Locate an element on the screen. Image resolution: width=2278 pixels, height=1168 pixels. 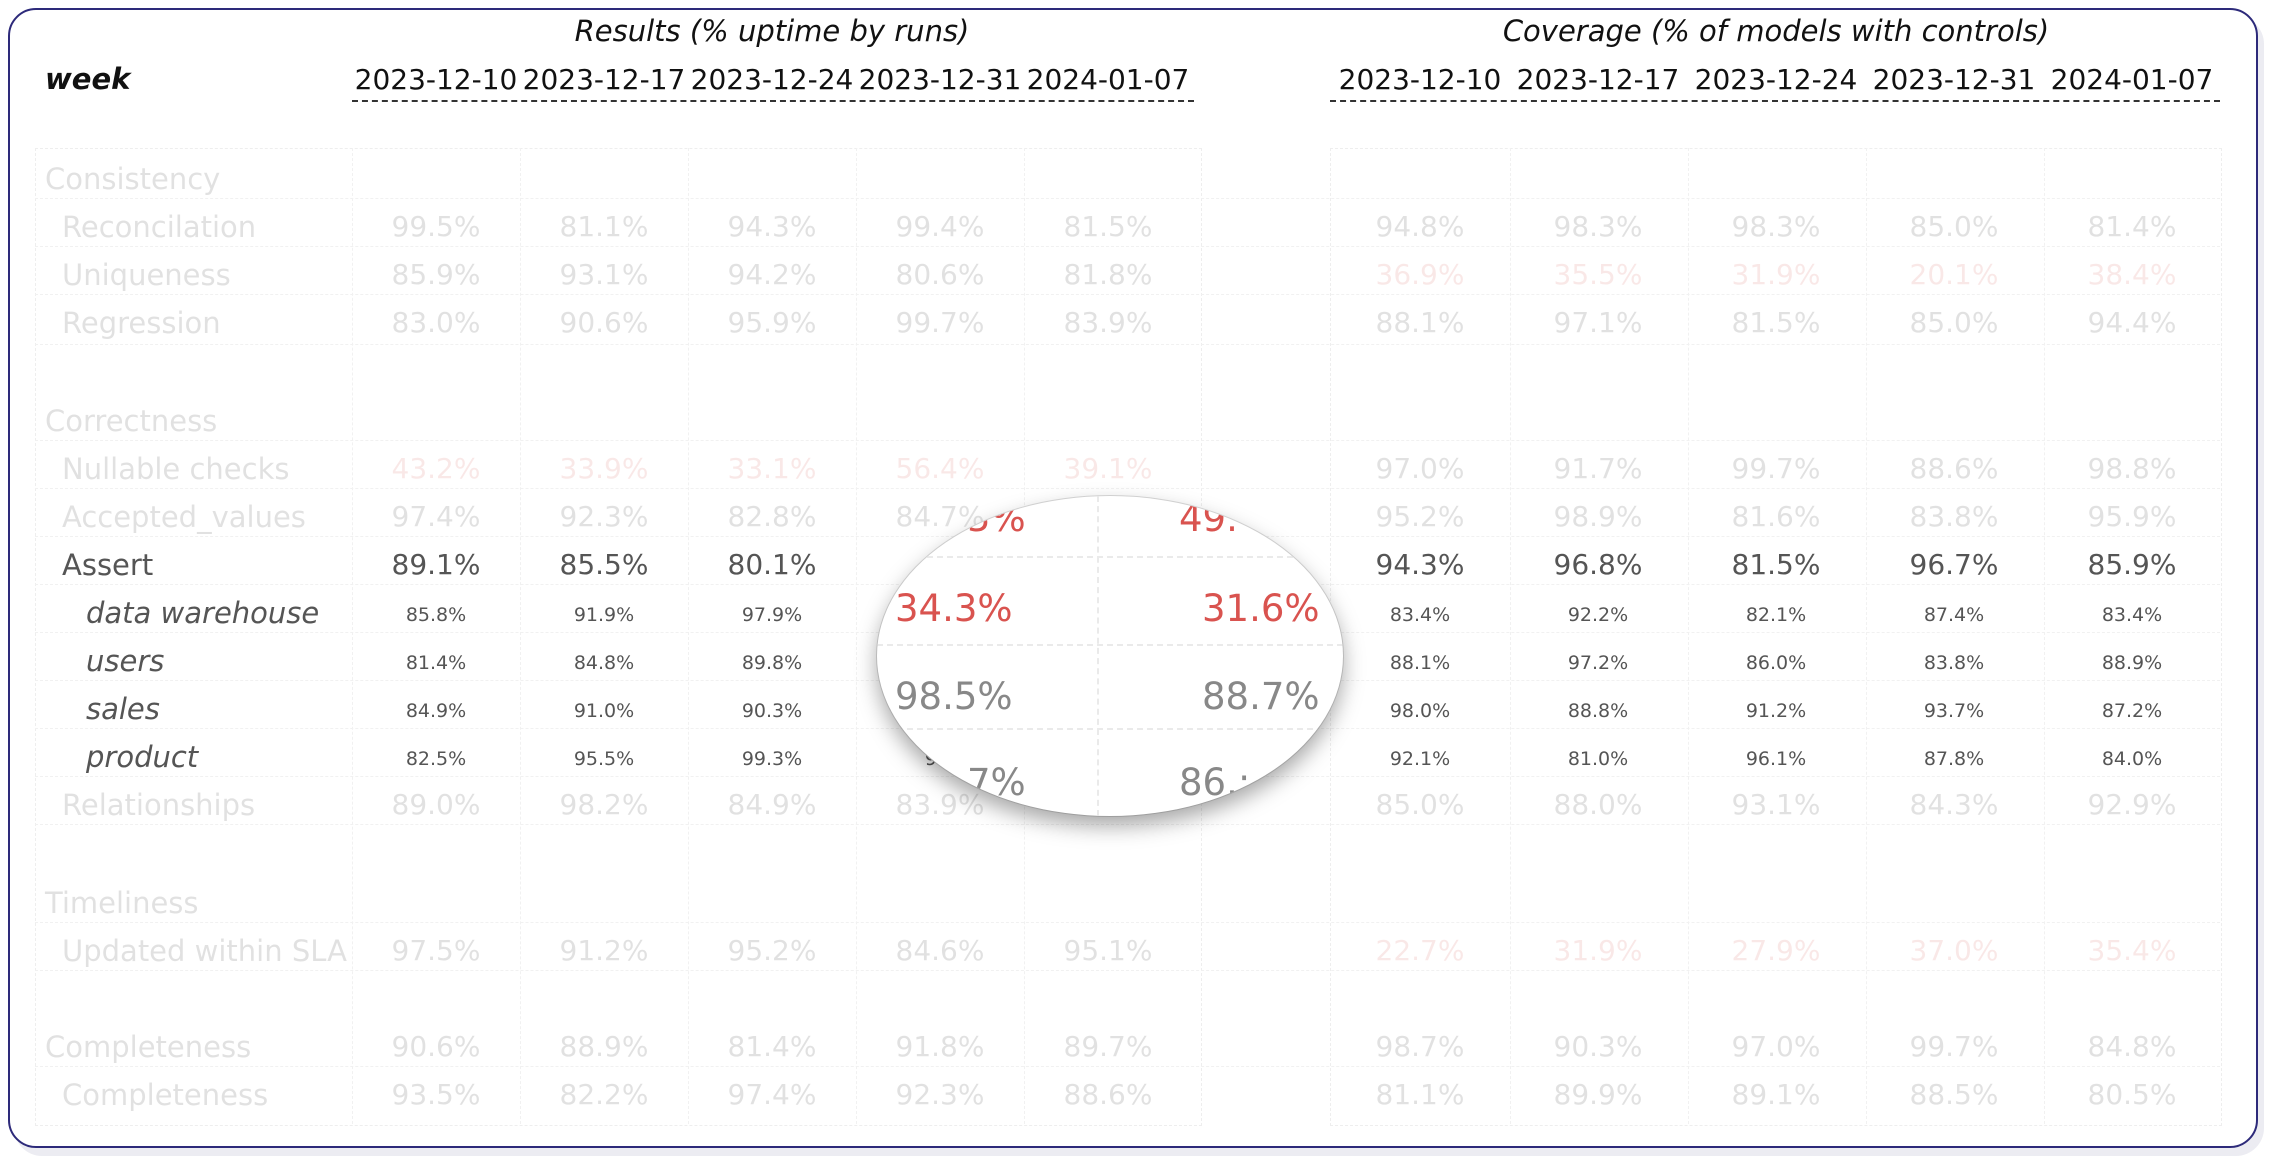
coverage-value-cell: 92.2% is located at coordinates (1598, 615).